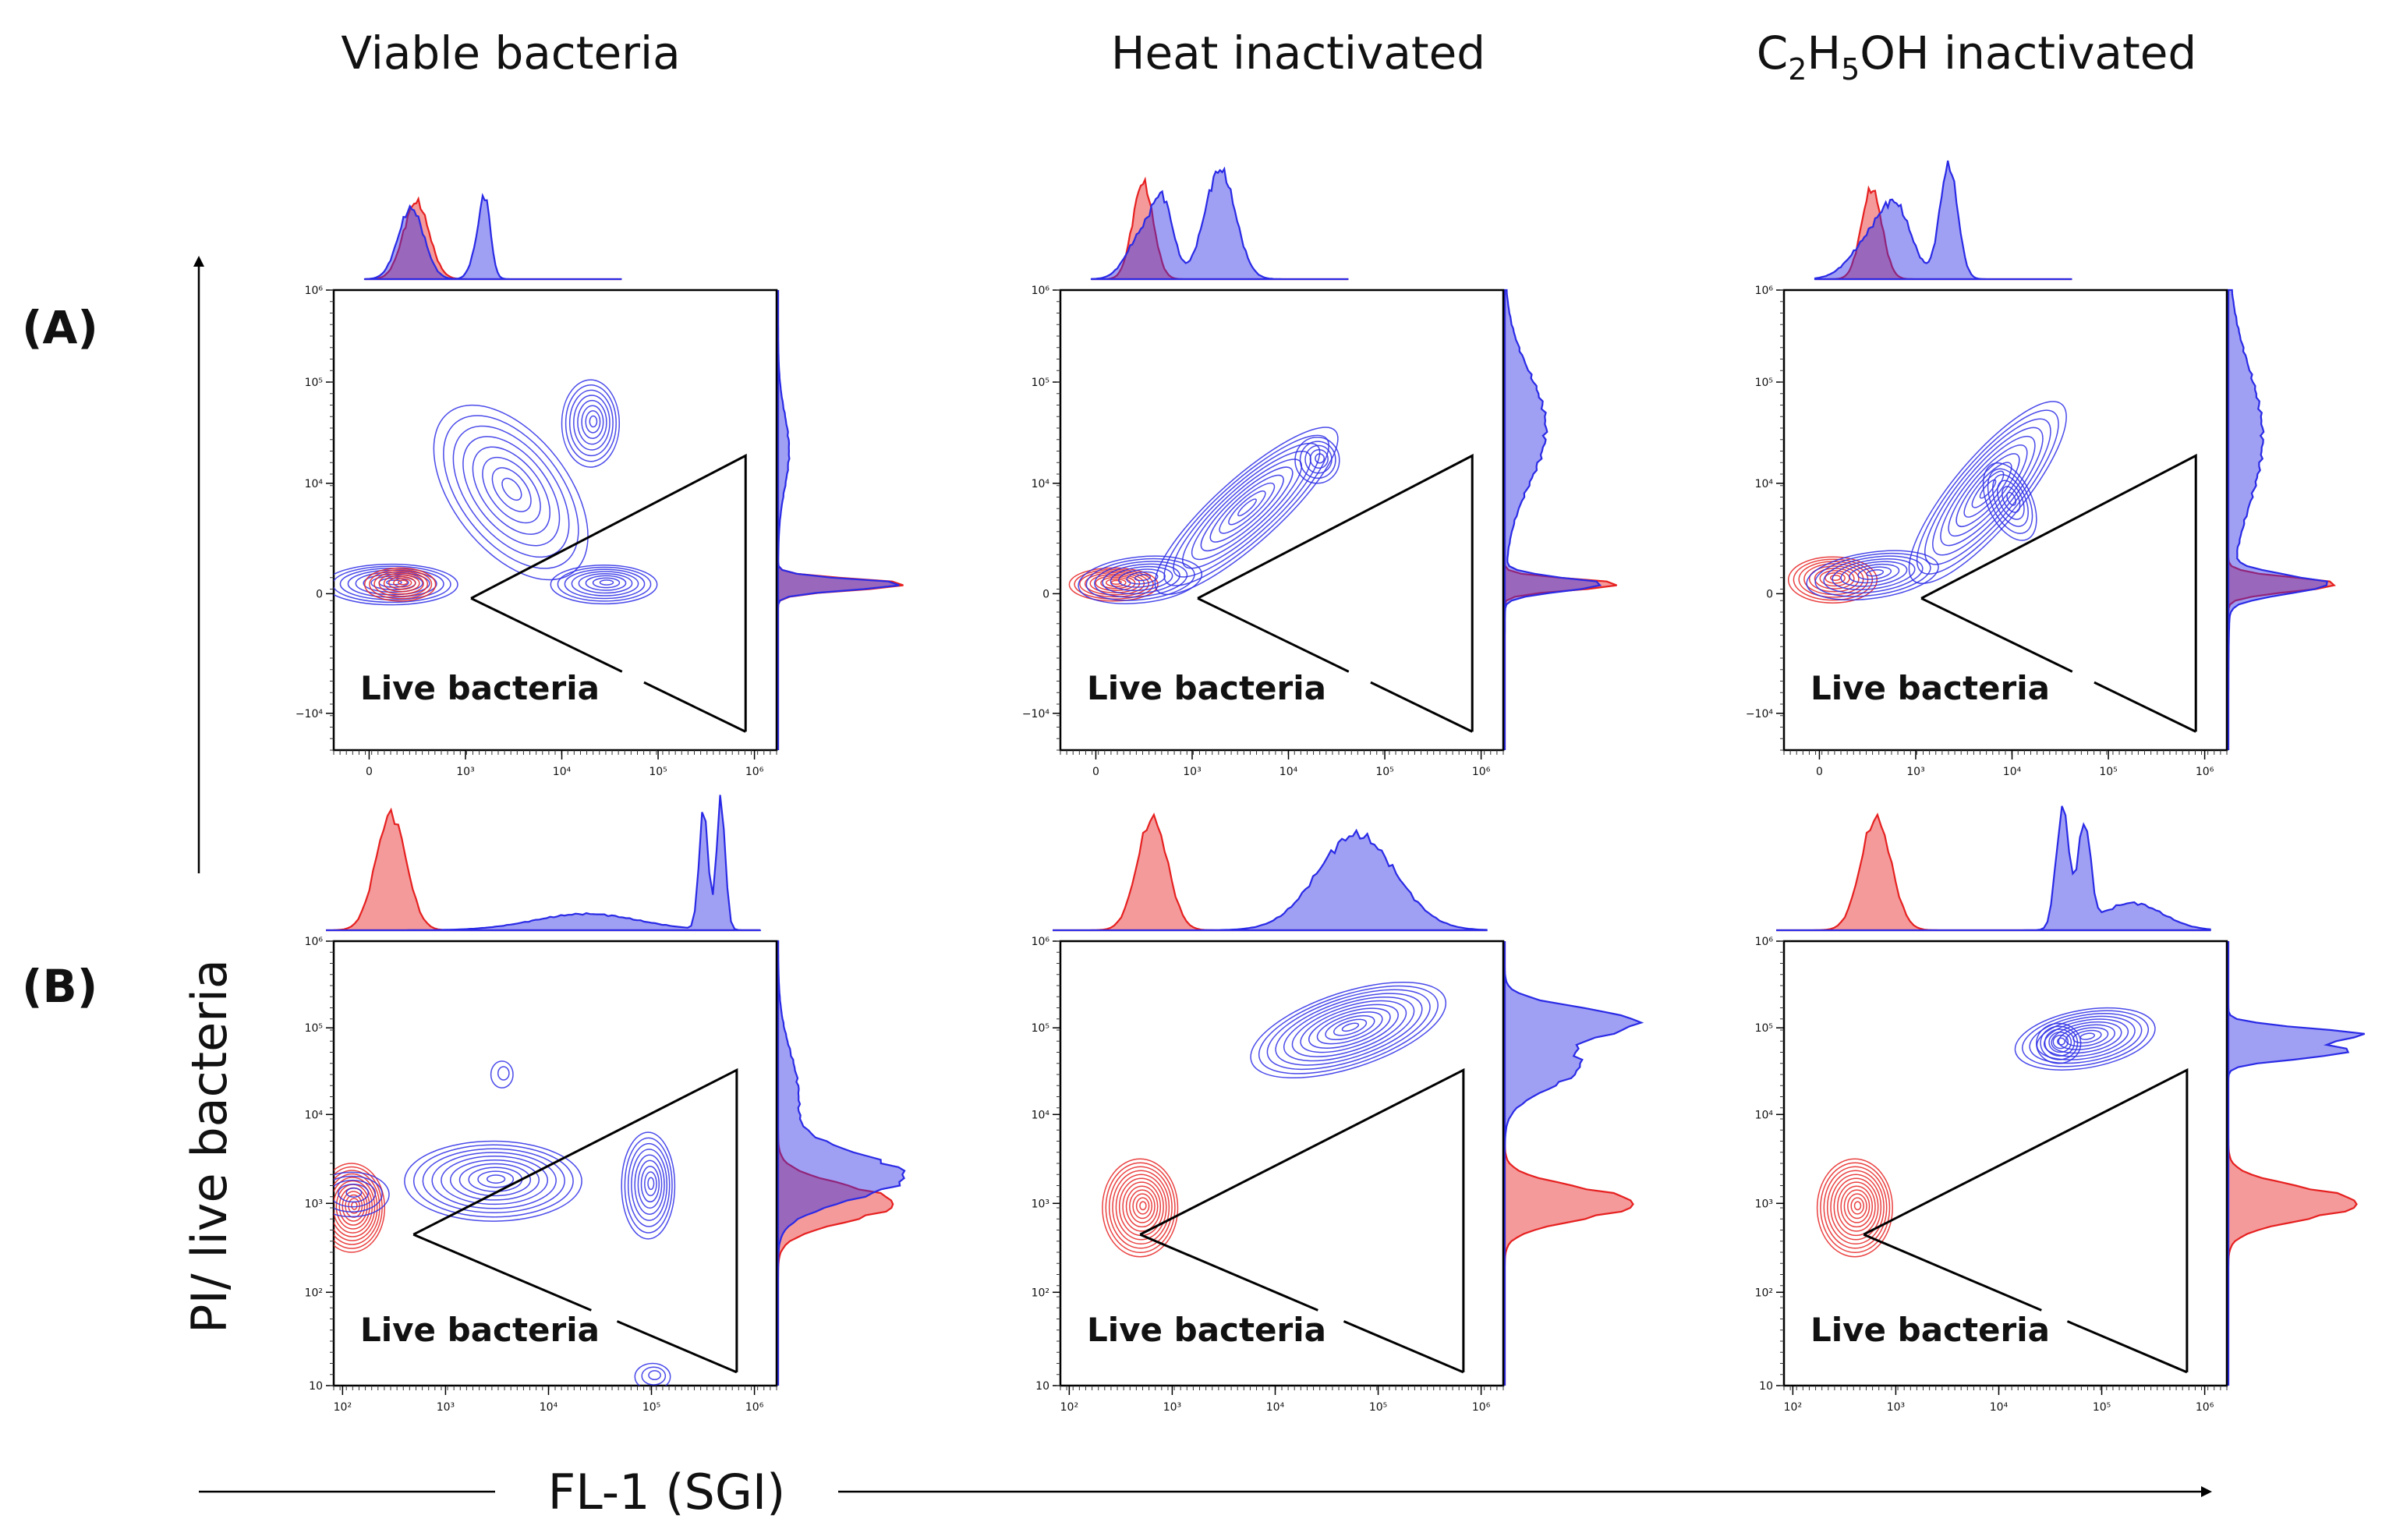 Image resolution: width=2382 pixels, height=1540 pixels. What do you see at coordinates (1041, 484) in the screenshot?
I see `panel-a-2-y-tick-label: 10⁴` at bounding box center [1041, 484].